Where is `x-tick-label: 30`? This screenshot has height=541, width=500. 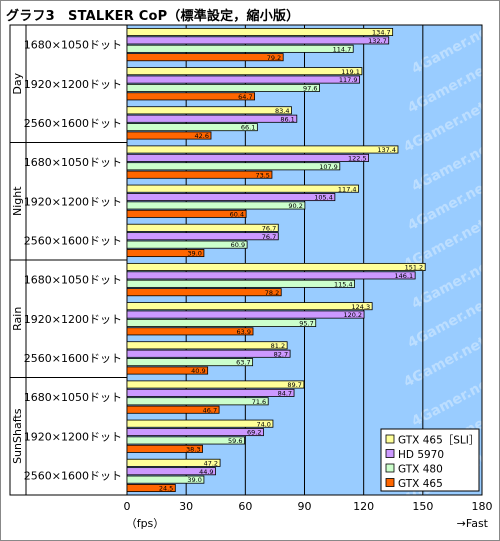 x-tick-label: 30 is located at coordinates (186, 506).